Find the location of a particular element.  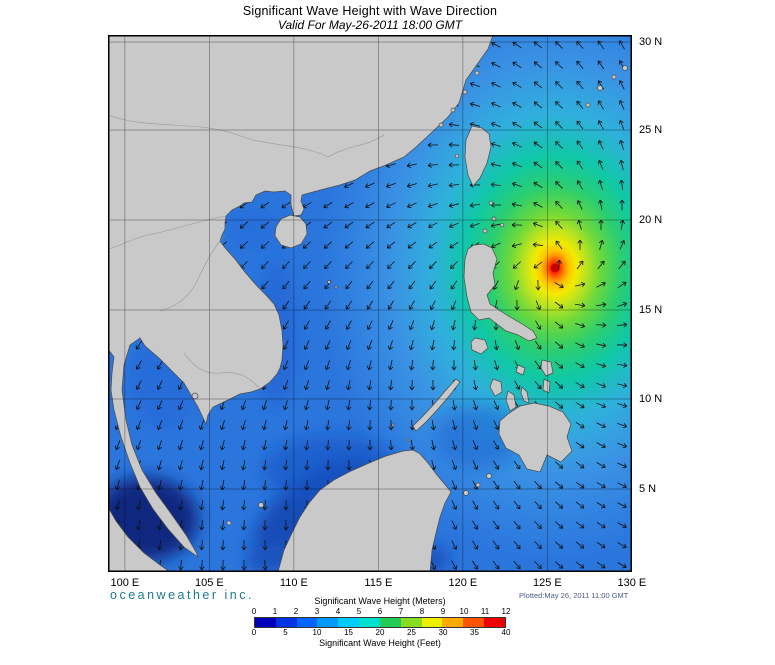

meters-tick: 7 is located at coordinates (401, 611).